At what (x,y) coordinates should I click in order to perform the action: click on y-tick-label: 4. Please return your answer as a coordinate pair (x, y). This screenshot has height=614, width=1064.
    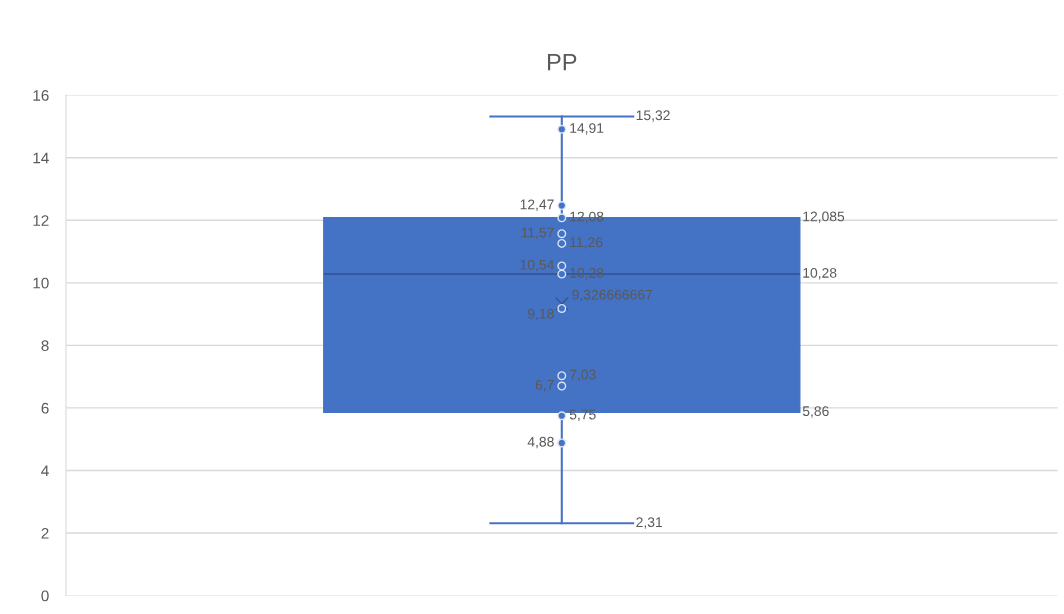
    Looking at the image, I should click on (45, 471).